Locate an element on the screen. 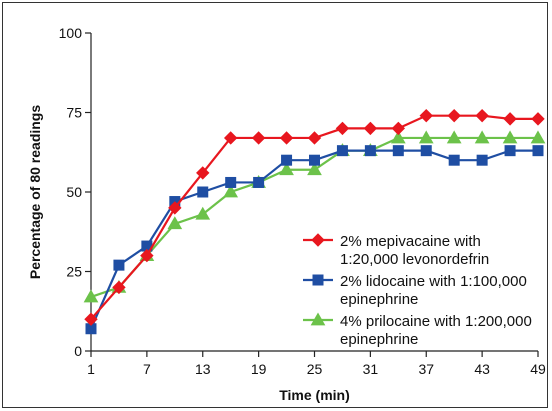  legend-label: 2% lidocaine with 1:100,000 is located at coordinates (433, 281).